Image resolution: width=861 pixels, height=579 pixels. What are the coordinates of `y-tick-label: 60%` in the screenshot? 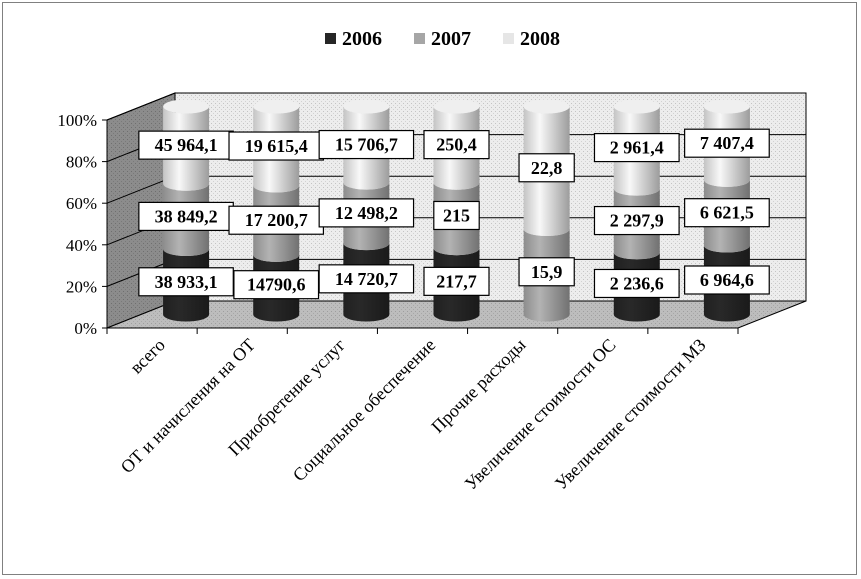 It's located at (81, 203).